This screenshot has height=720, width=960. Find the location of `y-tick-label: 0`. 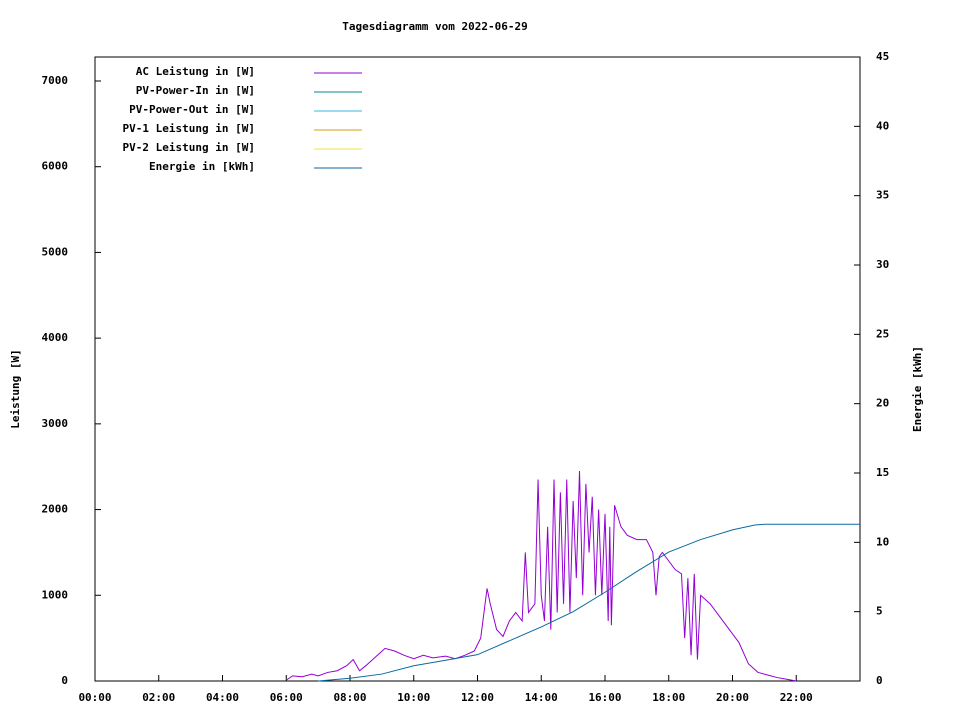

y-tick-label: 0 is located at coordinates (64, 680).